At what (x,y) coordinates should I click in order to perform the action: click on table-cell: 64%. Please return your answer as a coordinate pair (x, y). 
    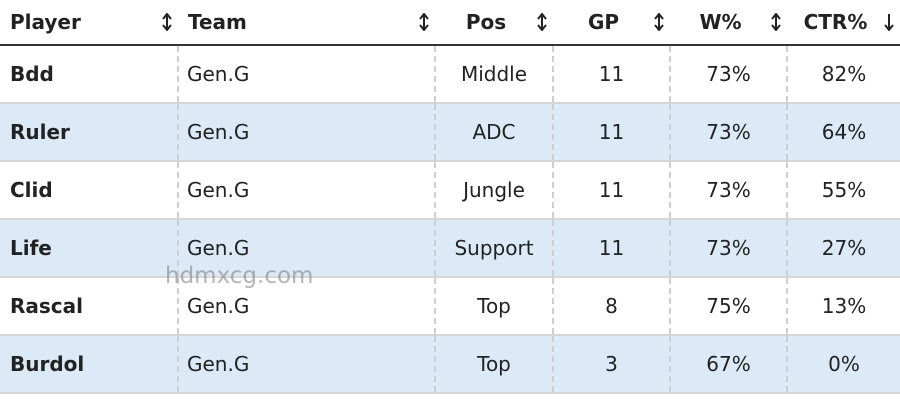
    Looking at the image, I should click on (843, 132).